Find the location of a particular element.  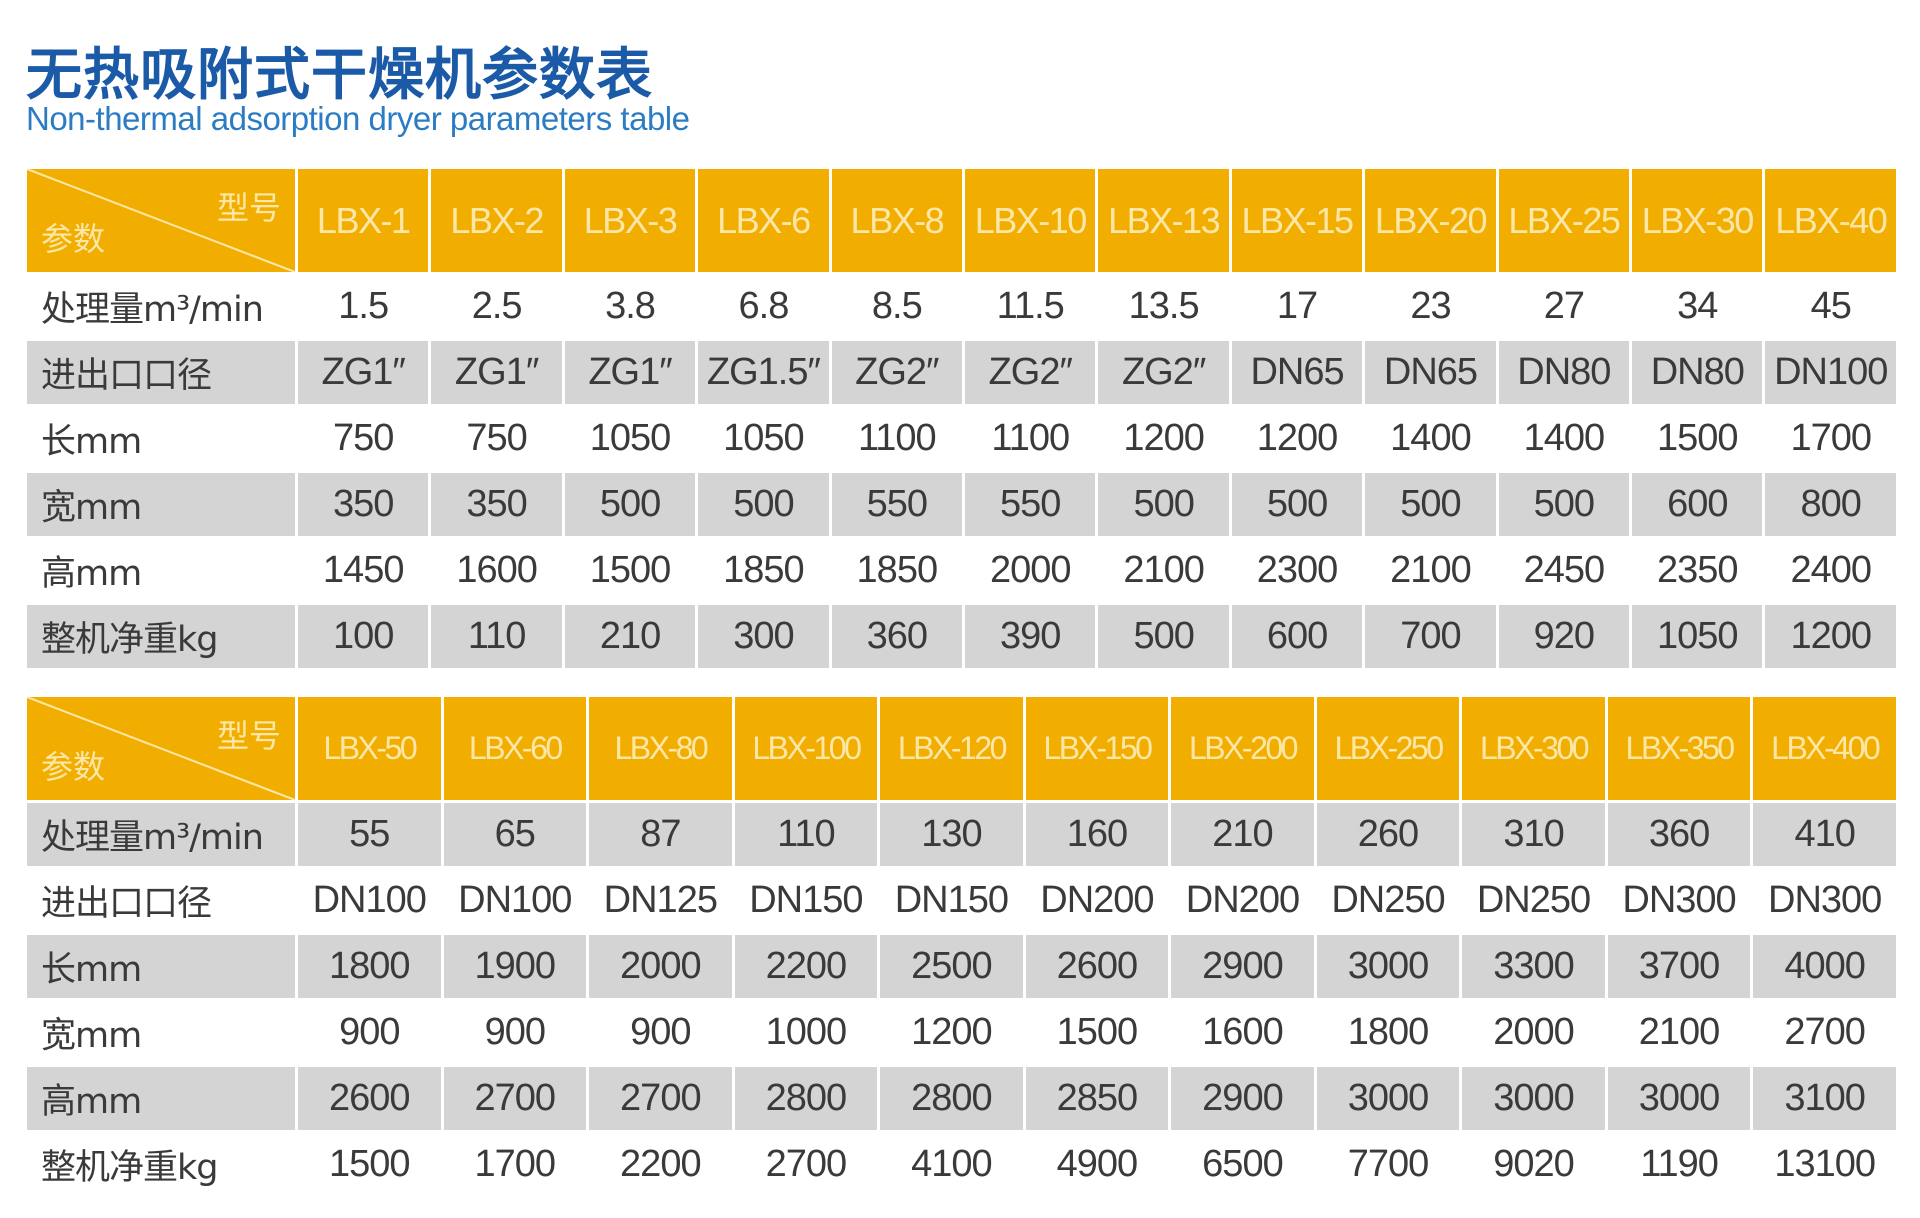

value-cell: 310 is located at coordinates (1533, 834).